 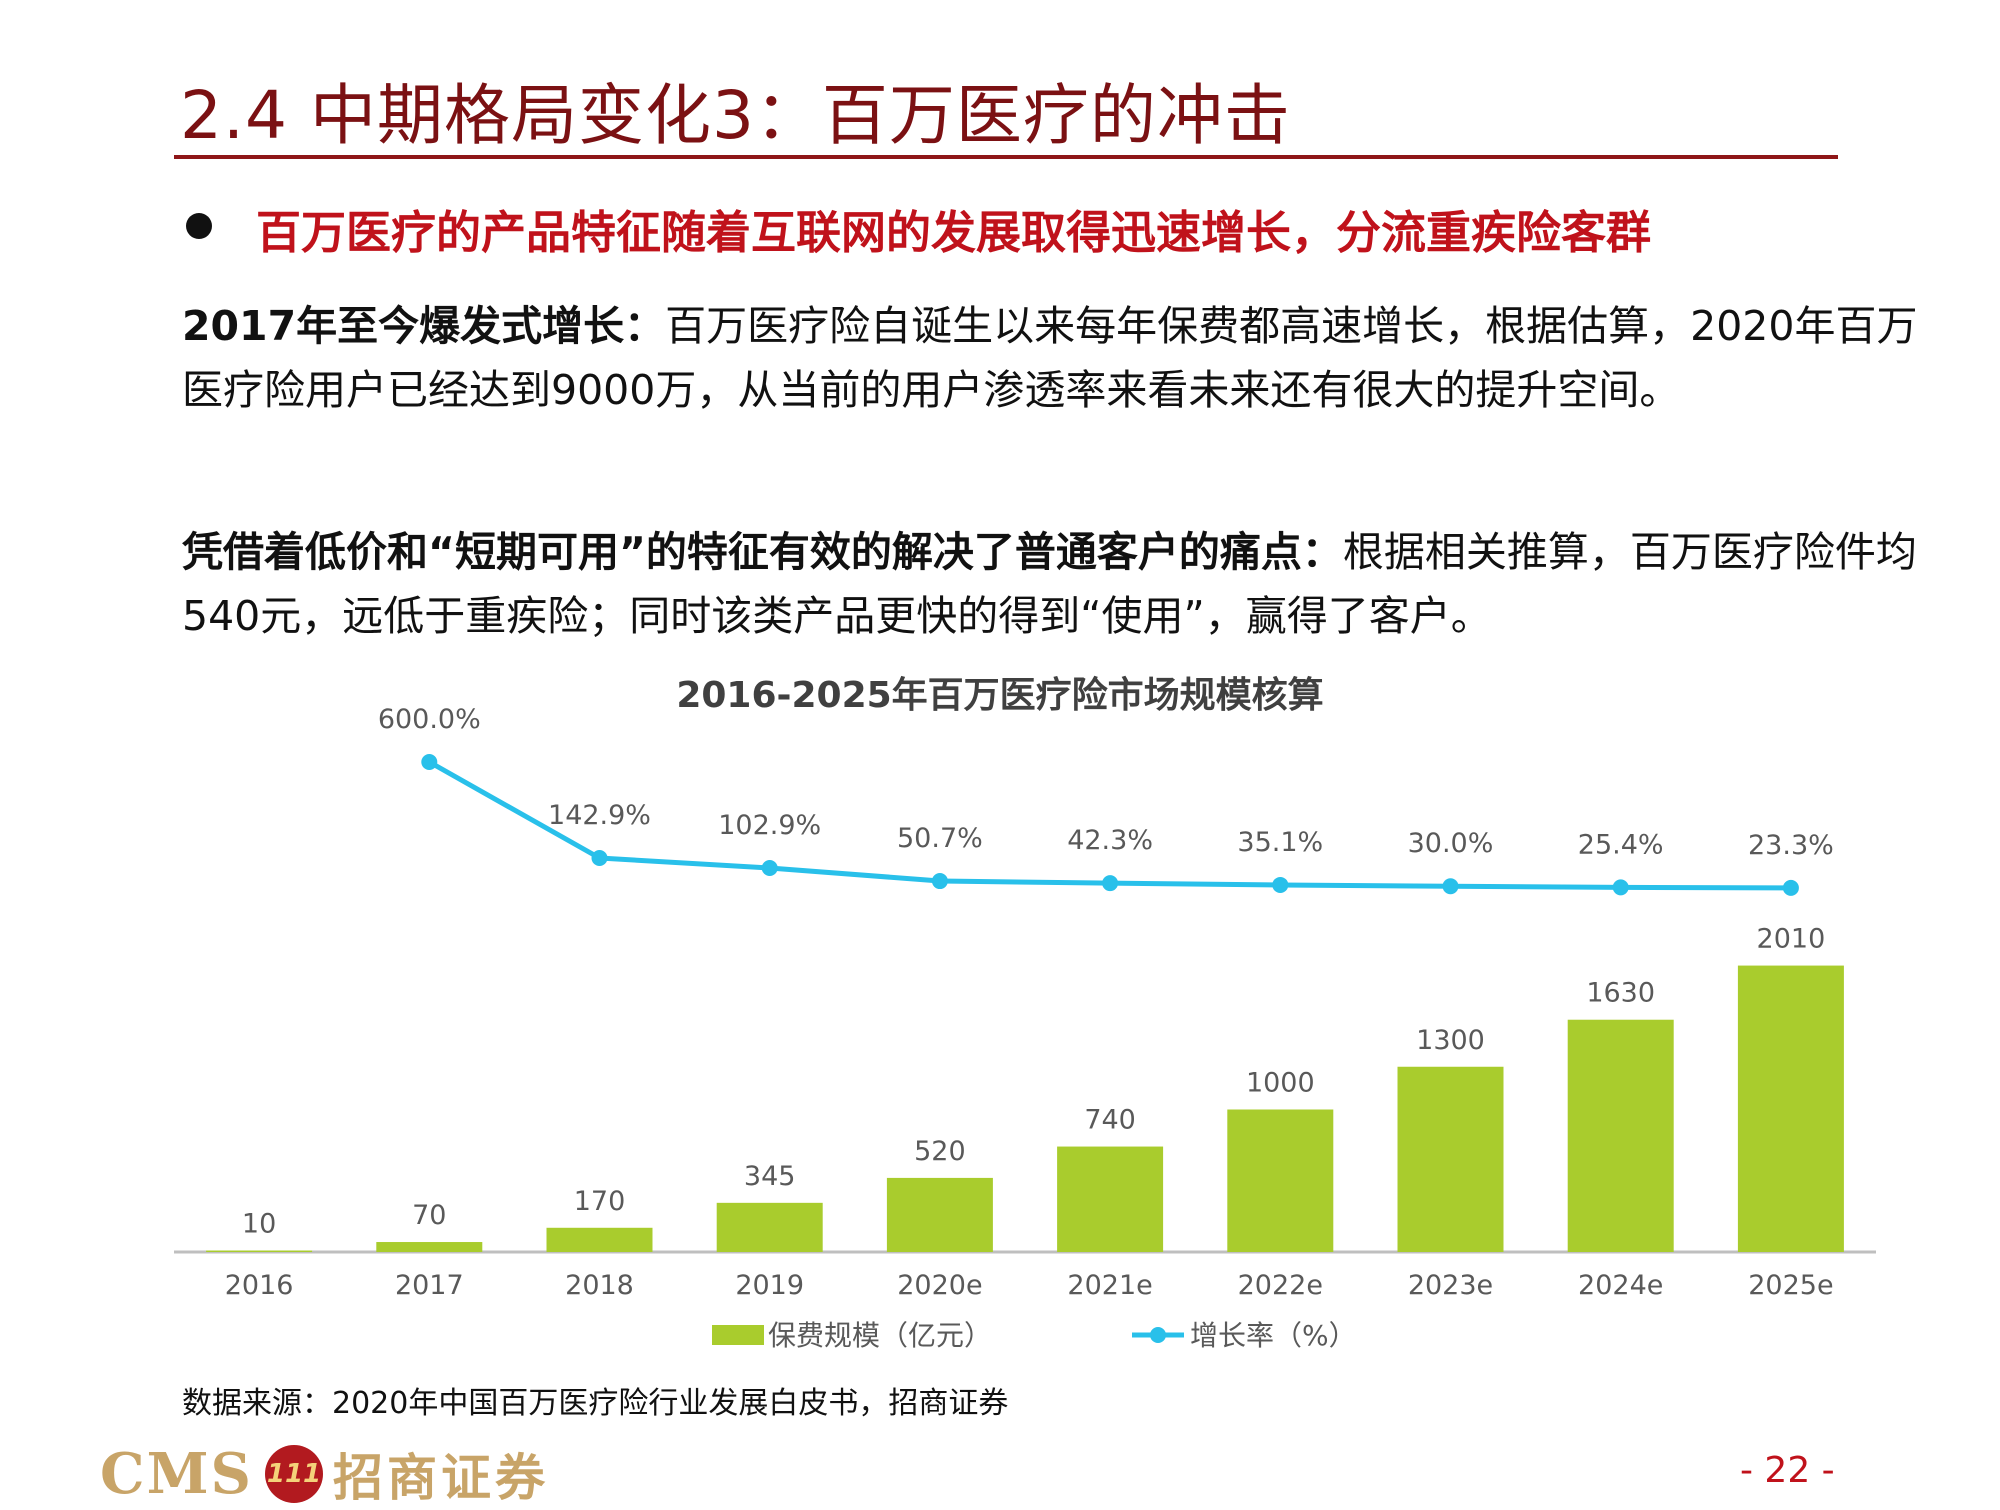 What do you see at coordinates (199, 226) in the screenshot?
I see `bullet-icon` at bounding box center [199, 226].